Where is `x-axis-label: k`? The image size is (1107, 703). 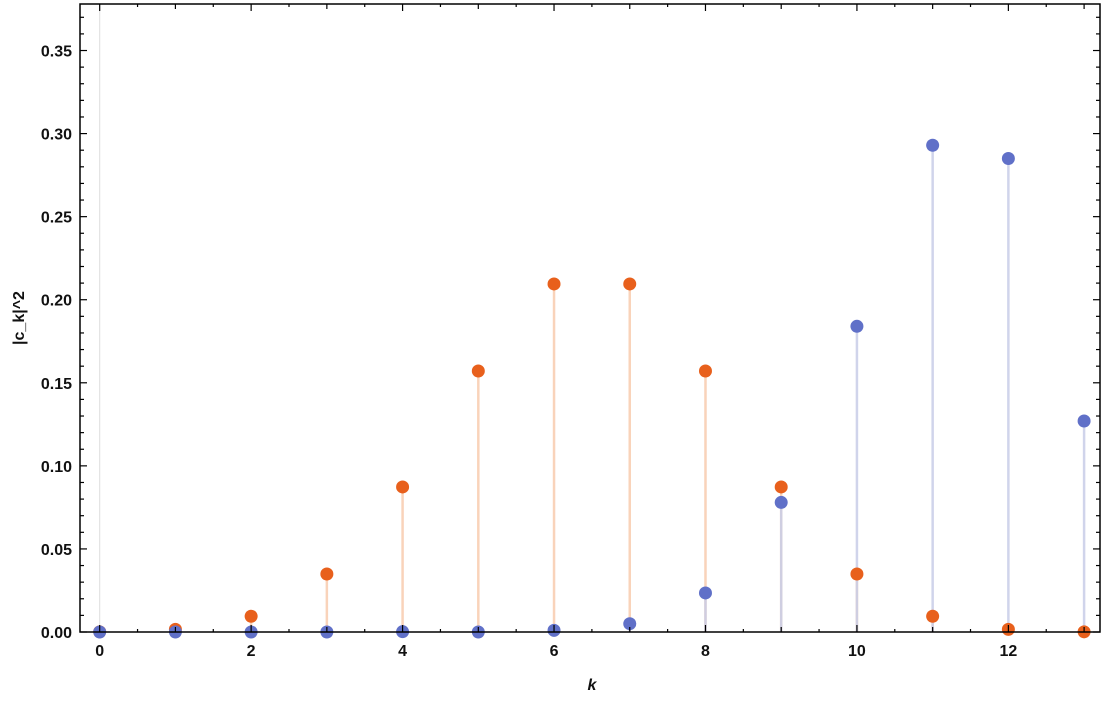
x-axis-label: k is located at coordinates (593, 685).